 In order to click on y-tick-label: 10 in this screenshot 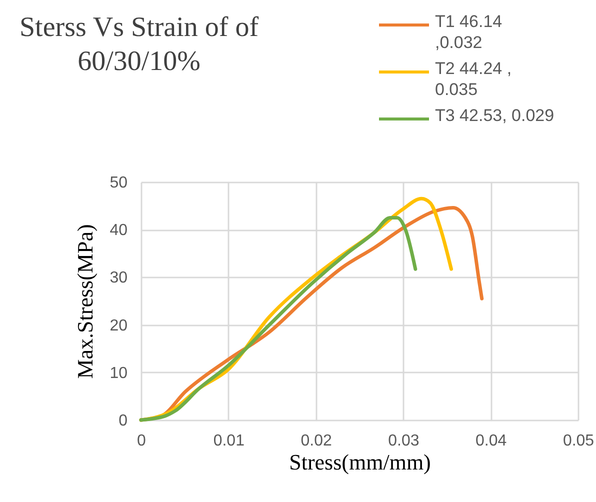, I will do `click(119, 373)`.